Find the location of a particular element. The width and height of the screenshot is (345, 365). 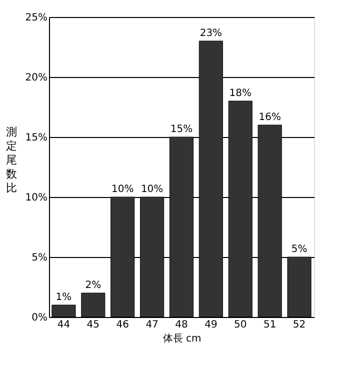

y-tick-label: 15% is located at coordinates (36, 138).